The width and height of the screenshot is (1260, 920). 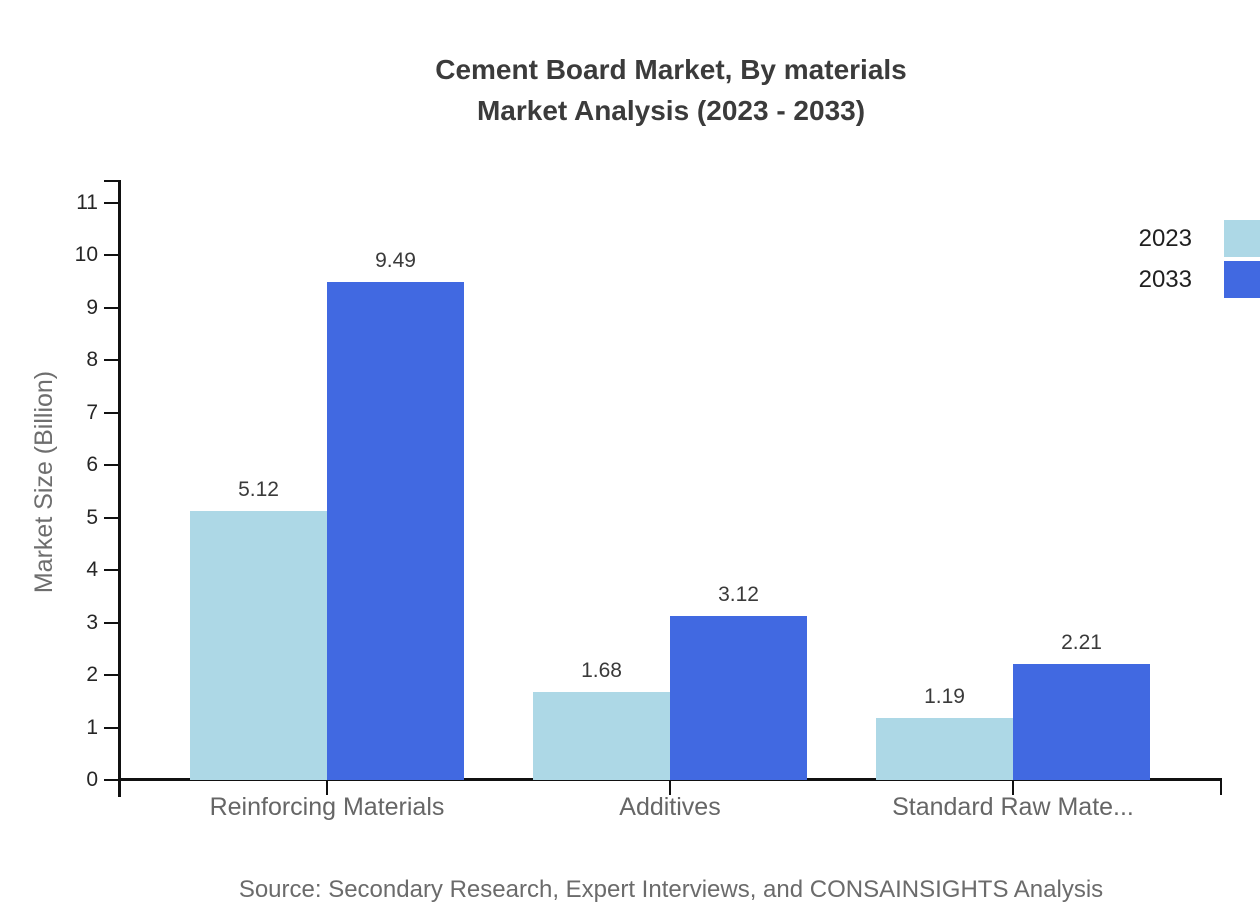 What do you see at coordinates (92, 307) in the screenshot?
I see `y-tick-label: 9` at bounding box center [92, 307].